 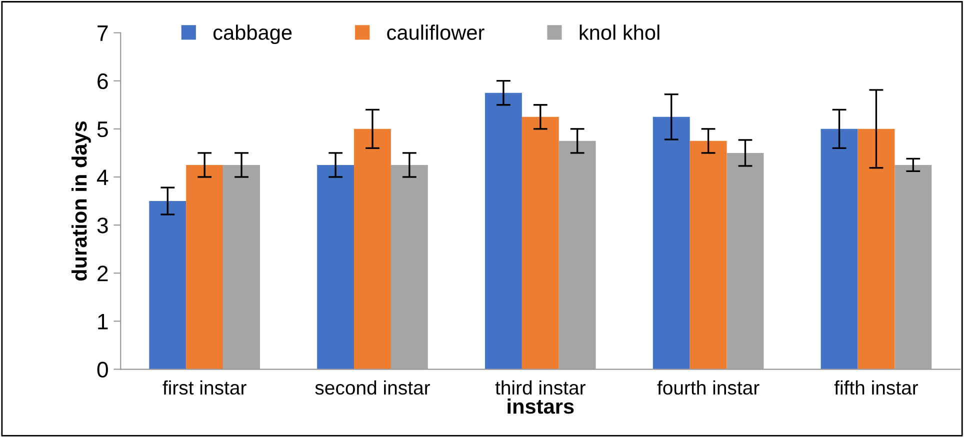 What do you see at coordinates (876, 387) in the screenshot?
I see `x-tick-label: fifth instar` at bounding box center [876, 387].